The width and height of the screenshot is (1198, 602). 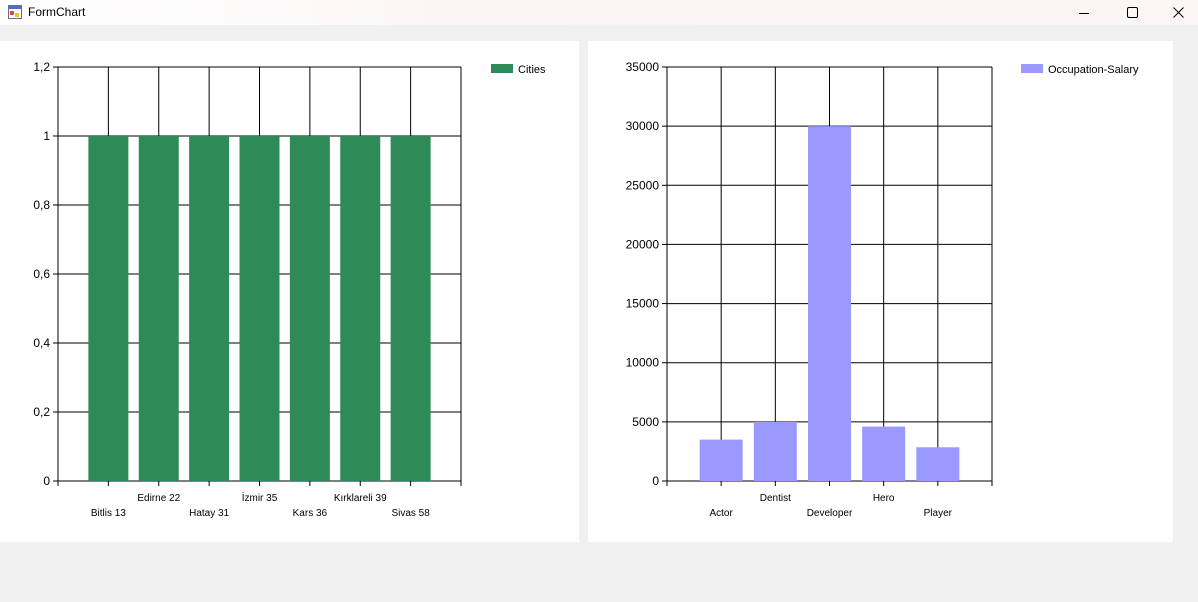 What do you see at coordinates (158, 498) in the screenshot?
I see `x-category-label: Edirne 22` at bounding box center [158, 498].